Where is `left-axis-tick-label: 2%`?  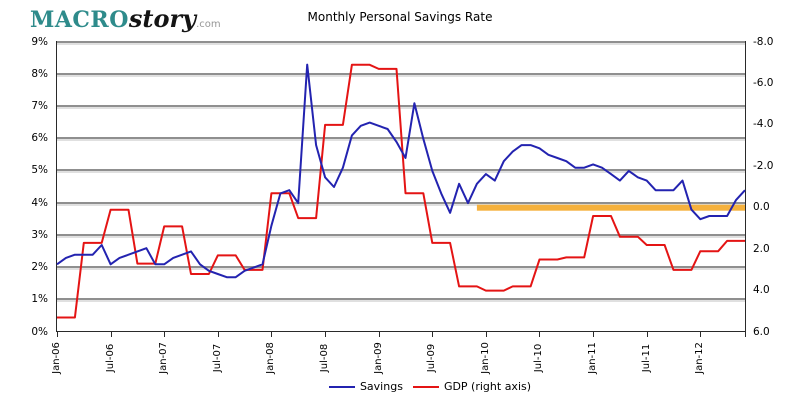
left-axis-tick-label: 2% is located at coordinates (39, 267).